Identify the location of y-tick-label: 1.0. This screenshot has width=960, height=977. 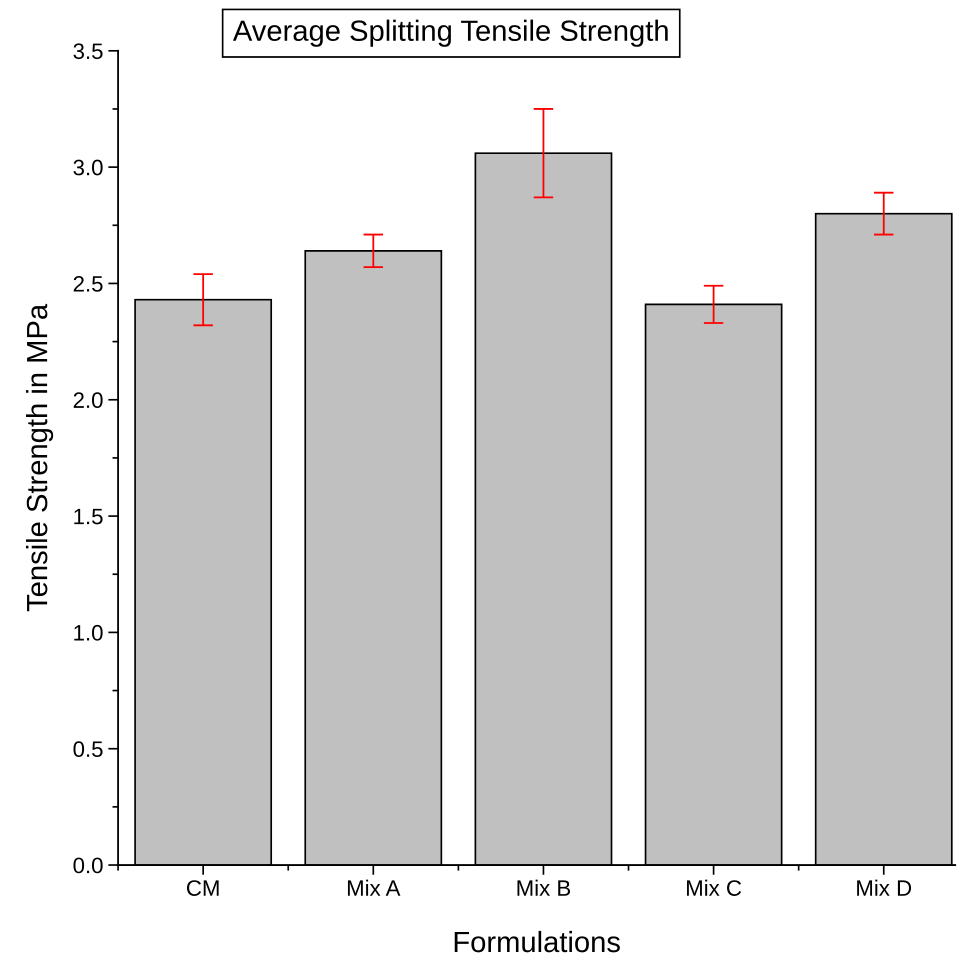
(88, 632).